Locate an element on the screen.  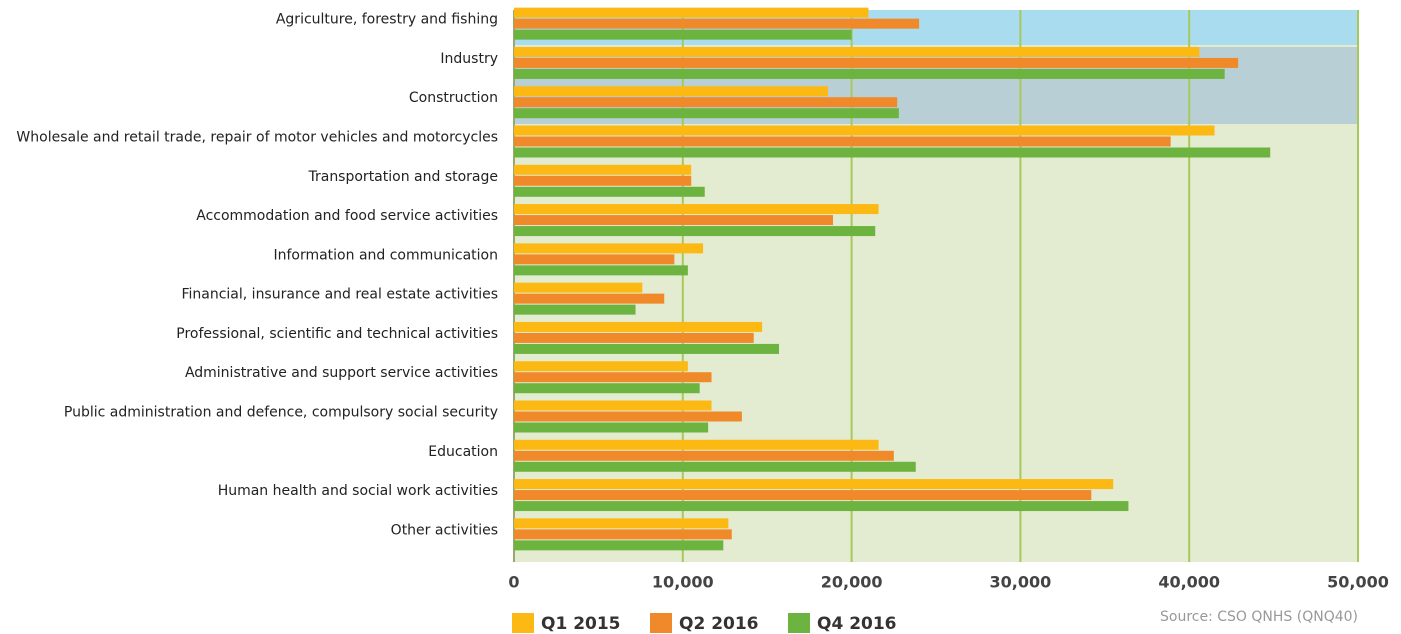
x-tick-label: 40,000 is located at coordinates (1189, 582).